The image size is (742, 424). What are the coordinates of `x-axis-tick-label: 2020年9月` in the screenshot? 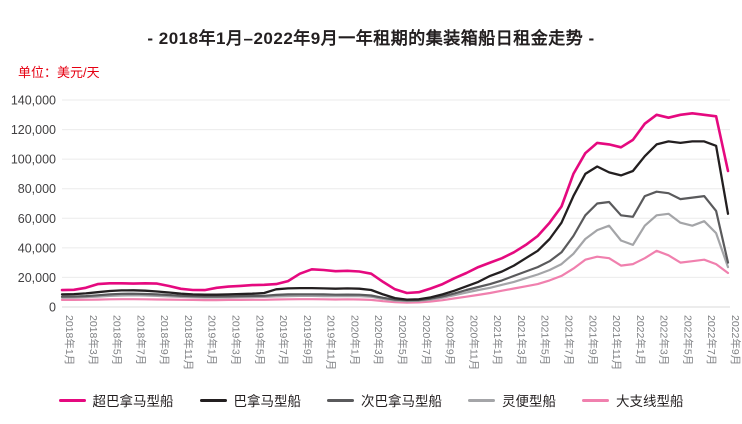 It's located at (450, 340).